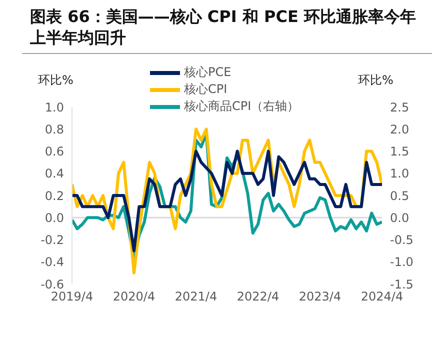 This screenshot has width=436, height=346. I want to click on y-tick-label: -0.2, so click(52, 240).